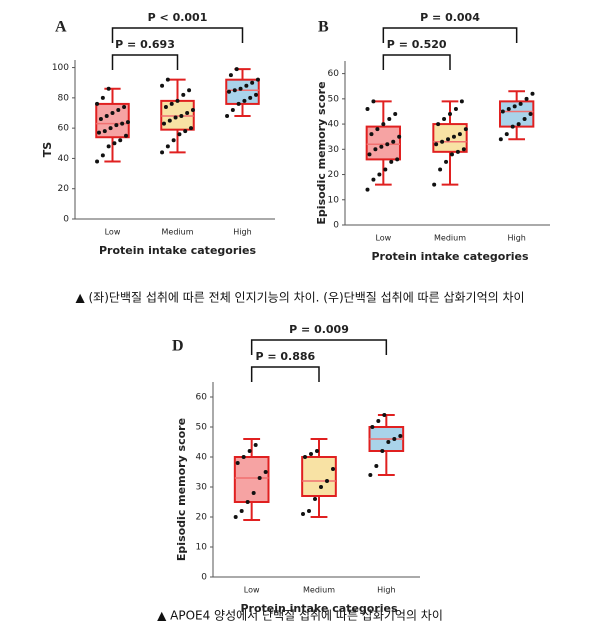 The height and width of the screenshot is (635, 600). What do you see at coordinates (64, 129) in the screenshot?
I see `y-tick-label: 60` at bounding box center [64, 129].